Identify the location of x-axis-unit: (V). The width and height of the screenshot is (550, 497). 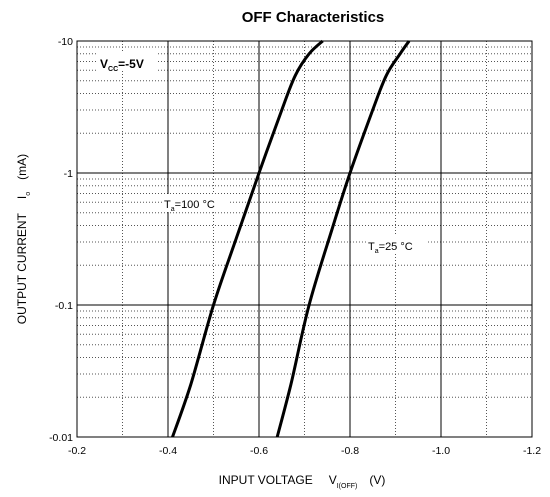
(377, 480).